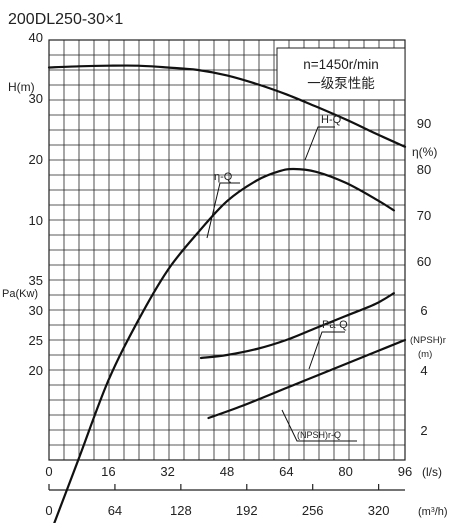 The width and height of the screenshot is (469, 528). What do you see at coordinates (108, 471) in the screenshot?
I see `x-tick-label: 16` at bounding box center [108, 471].